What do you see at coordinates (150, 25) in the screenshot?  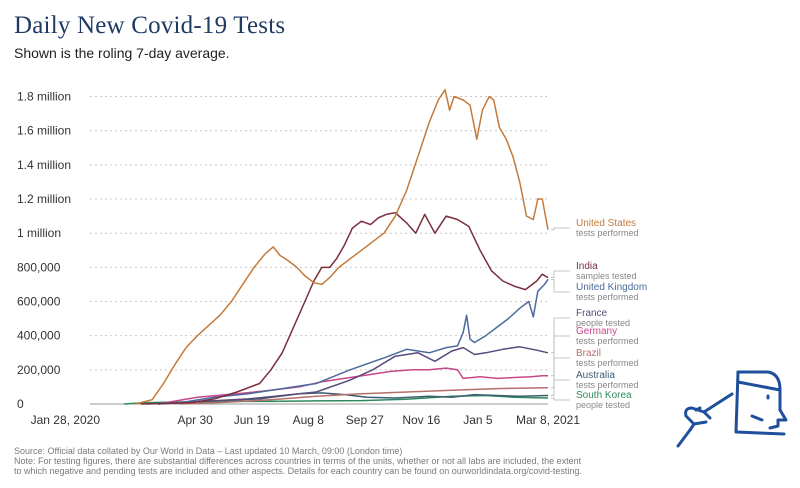 I see `chart-title: Daily New Covid-19 Tests` at bounding box center [150, 25].